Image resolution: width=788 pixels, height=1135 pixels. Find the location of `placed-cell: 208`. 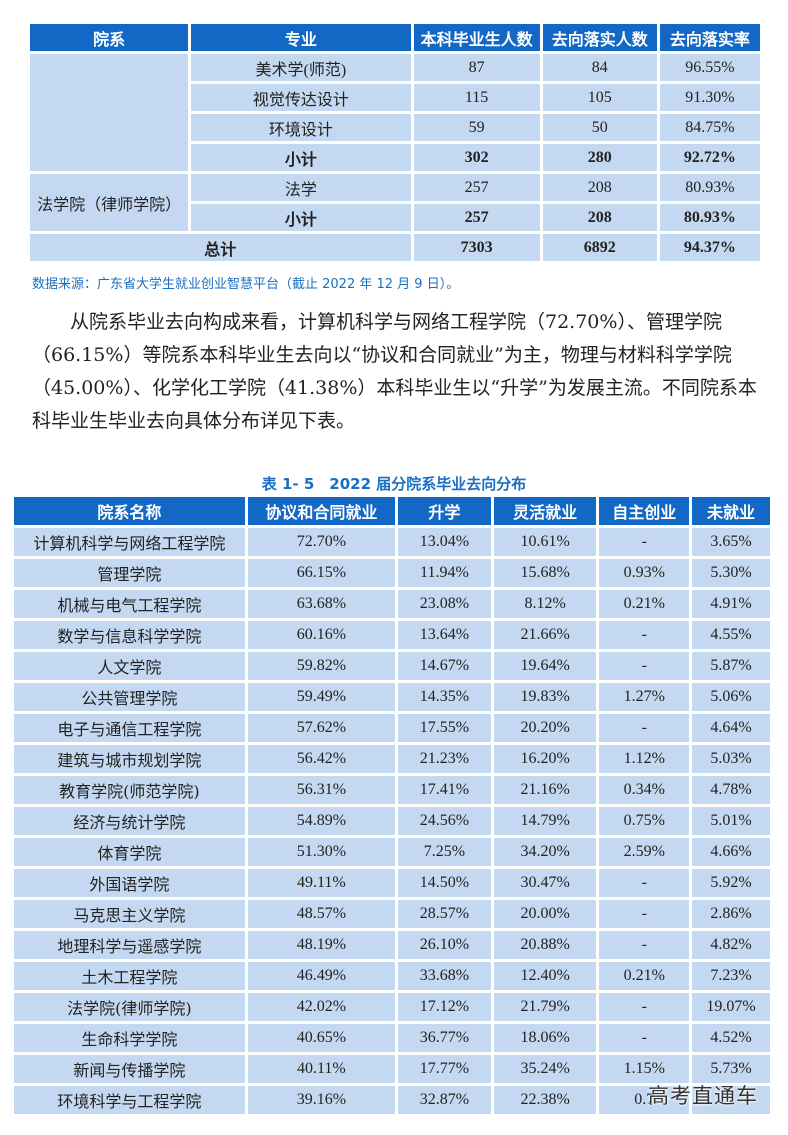

placed-cell: 208 is located at coordinates (599, 187).